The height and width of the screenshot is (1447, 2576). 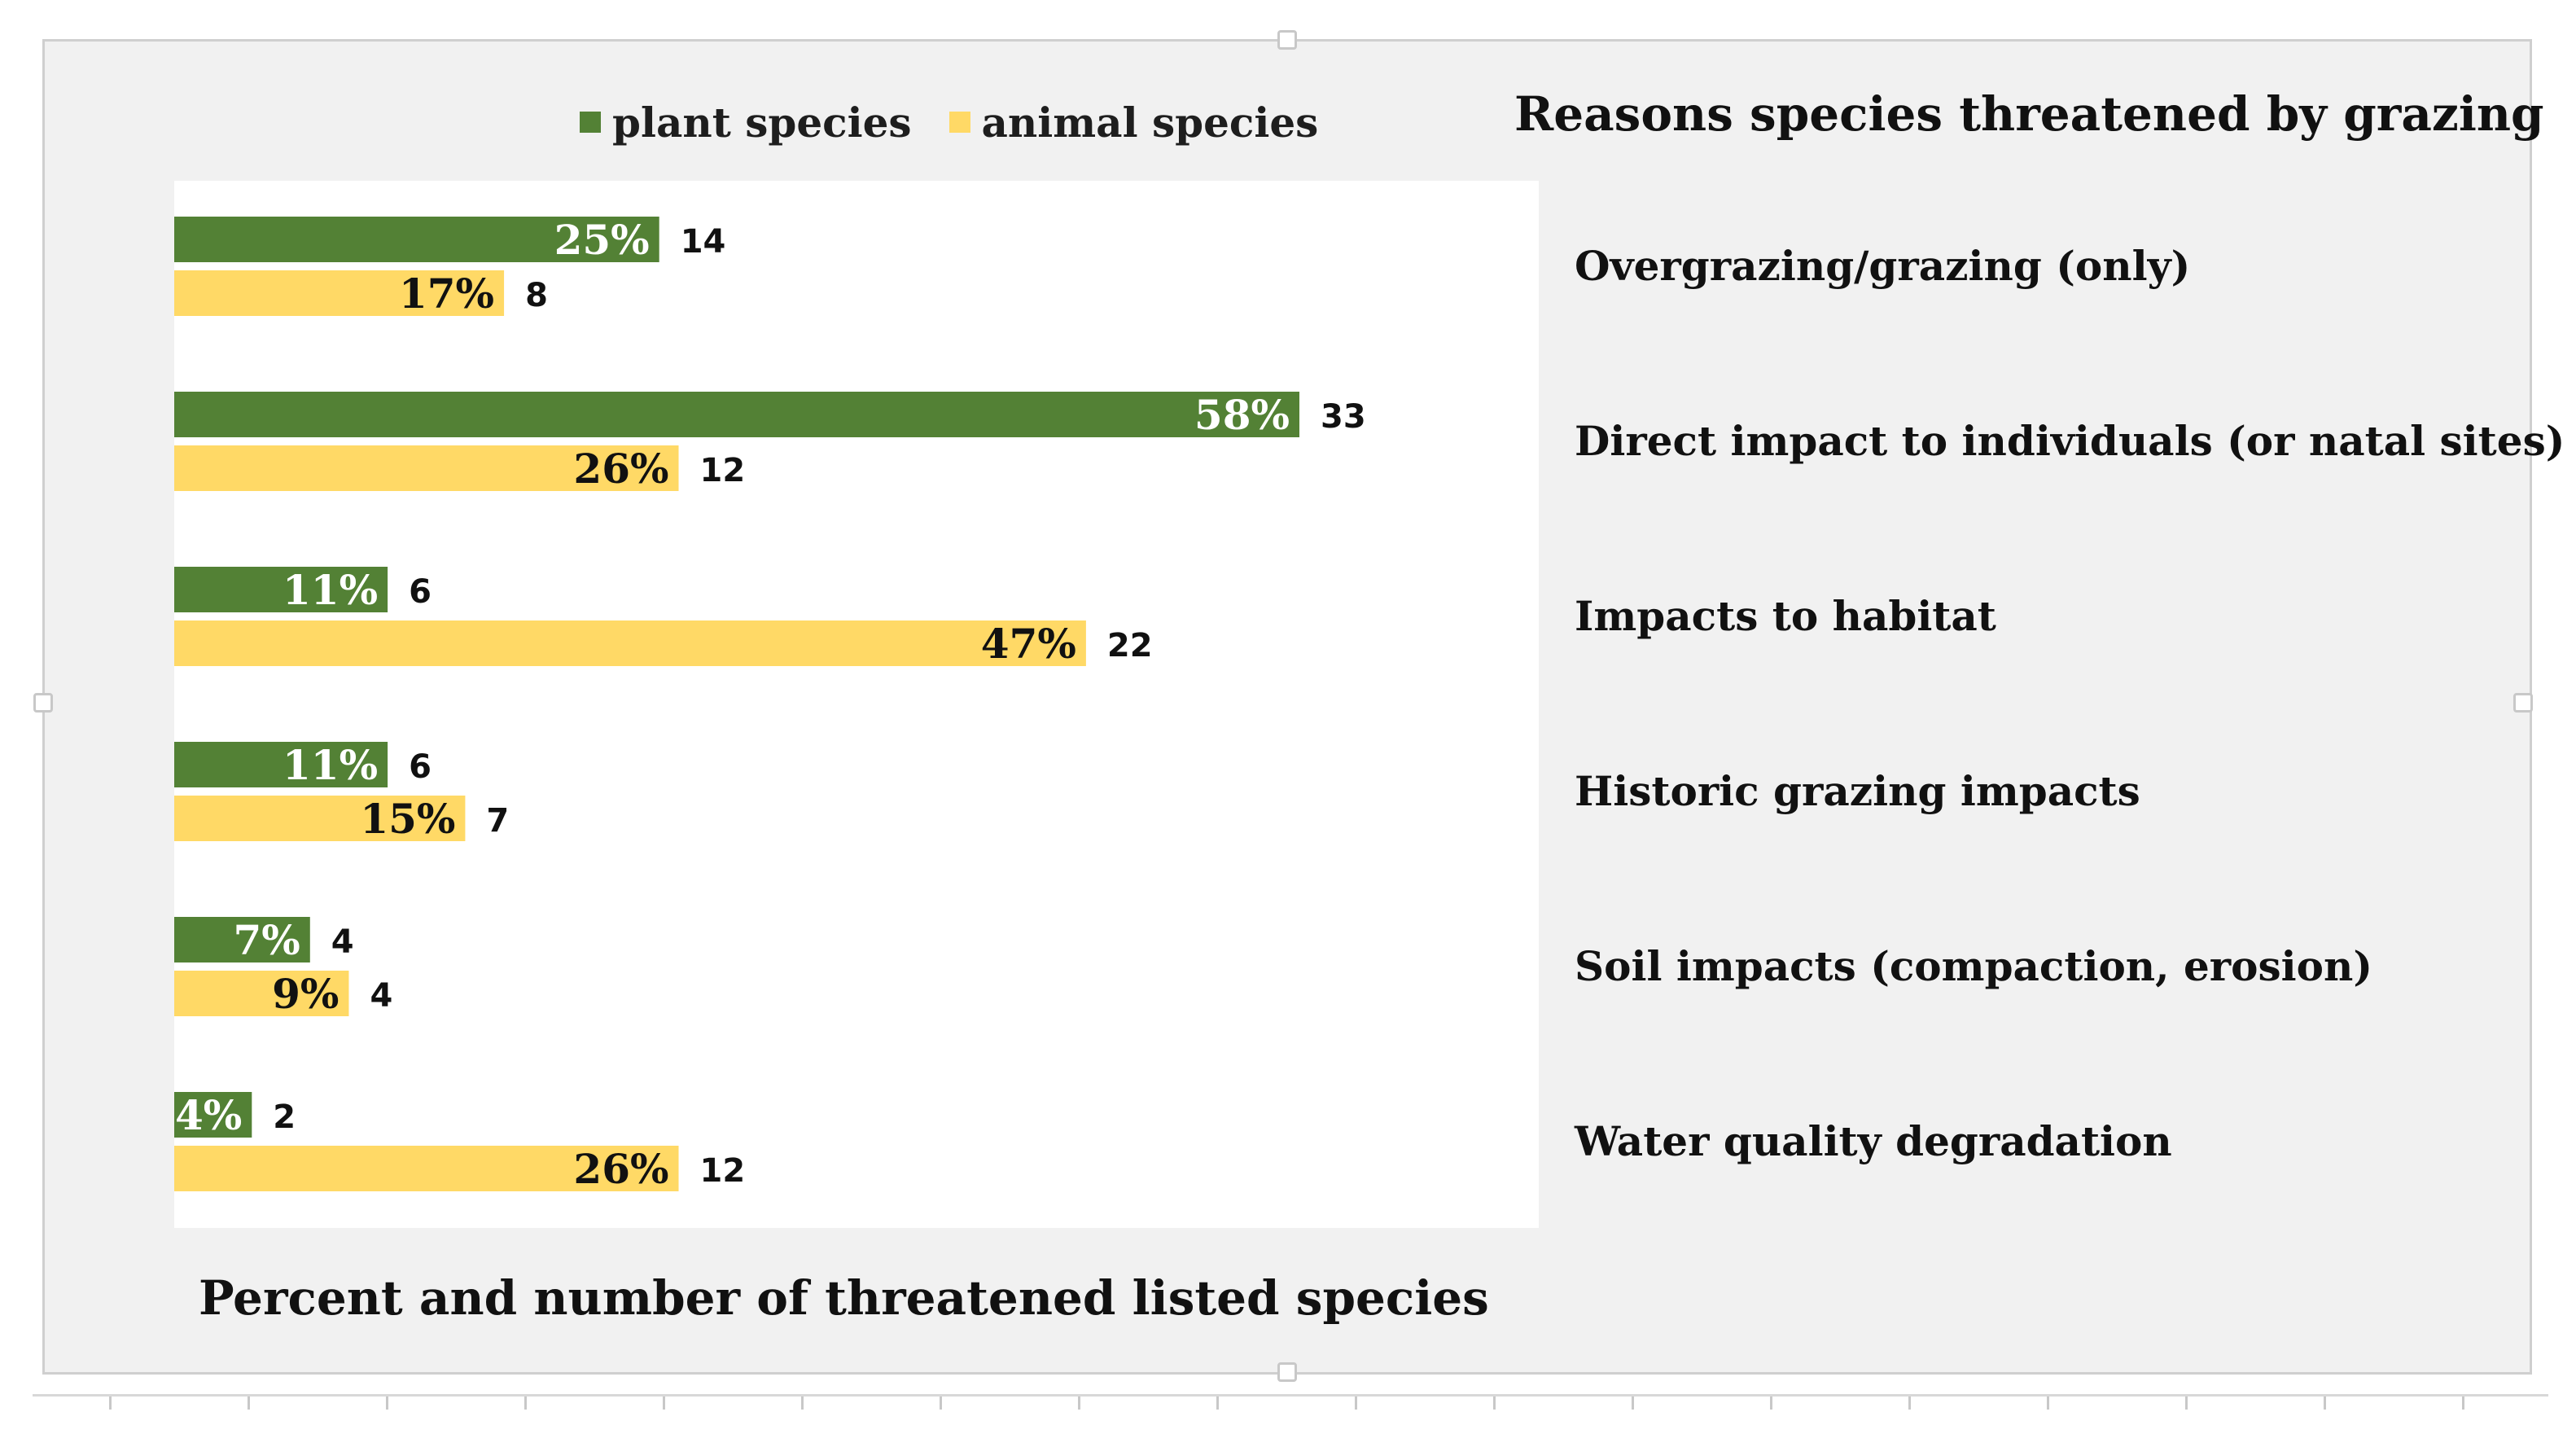 I want to click on category-label: Water quality degradation, so click(x=1873, y=1141).